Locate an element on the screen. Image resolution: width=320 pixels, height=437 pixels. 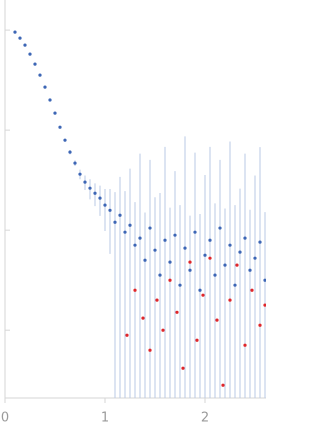
x-tick-label: 2 is located at coordinates (205, 418).